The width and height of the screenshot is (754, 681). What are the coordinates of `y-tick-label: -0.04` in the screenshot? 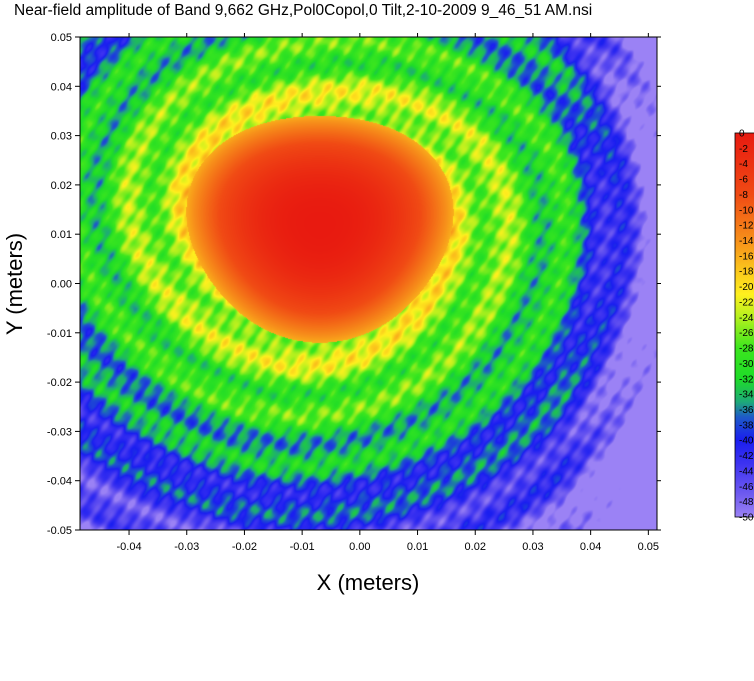 It's located at (59, 482).